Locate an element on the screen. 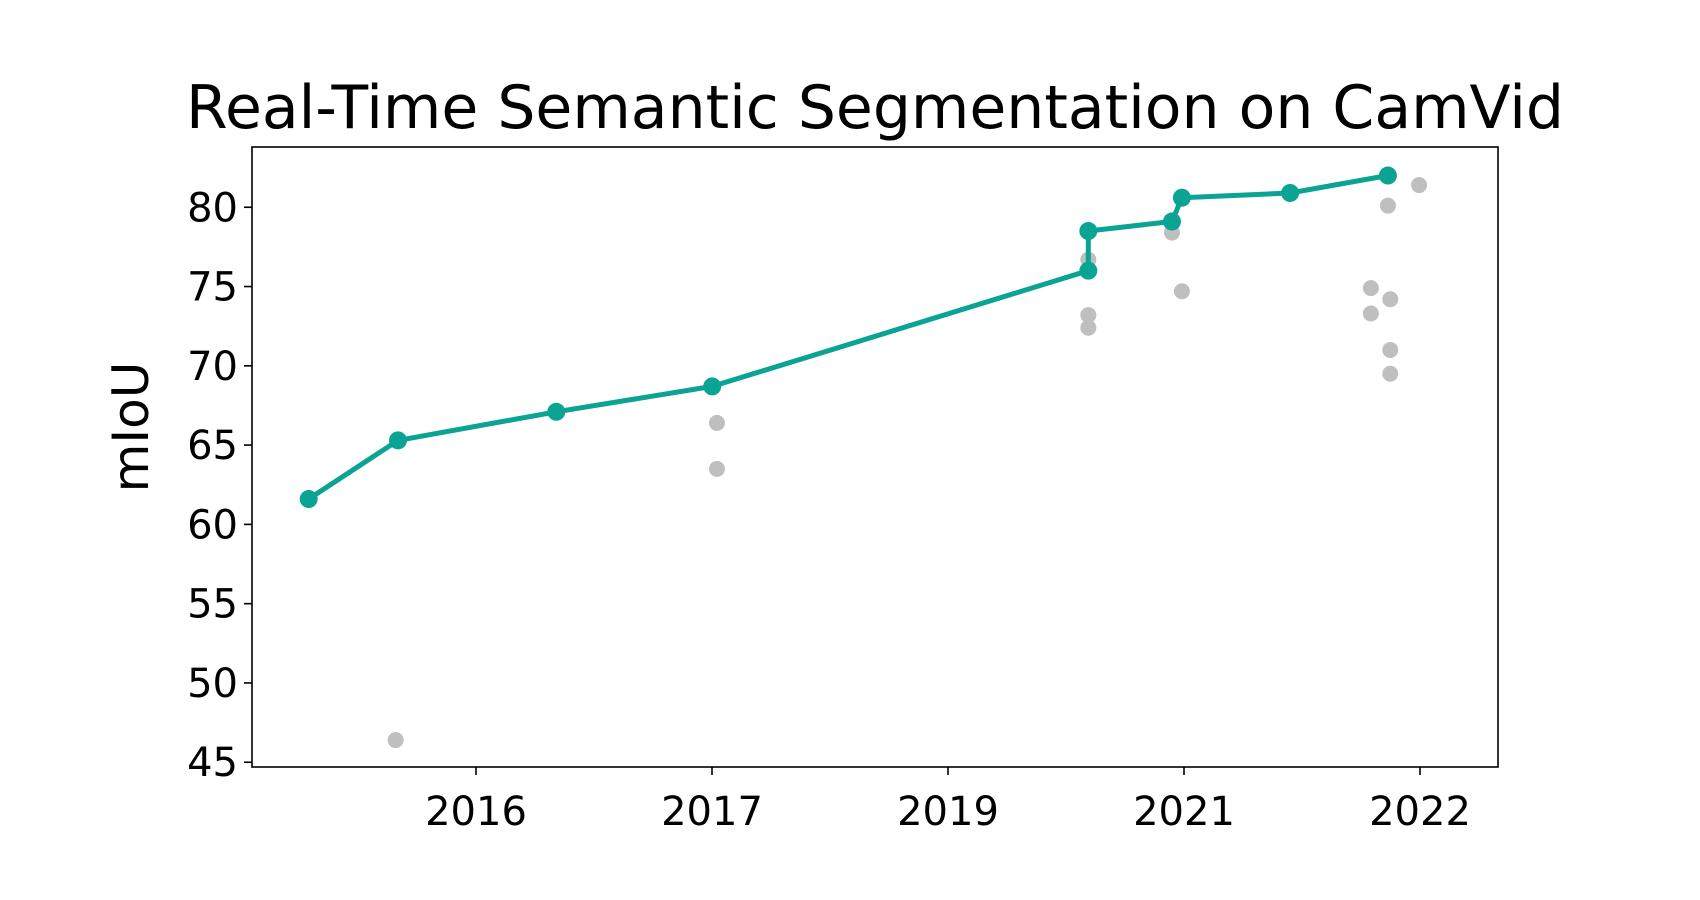 The height and width of the screenshot is (900, 1700). y-tick-label: 70 is located at coordinates (212, 367).